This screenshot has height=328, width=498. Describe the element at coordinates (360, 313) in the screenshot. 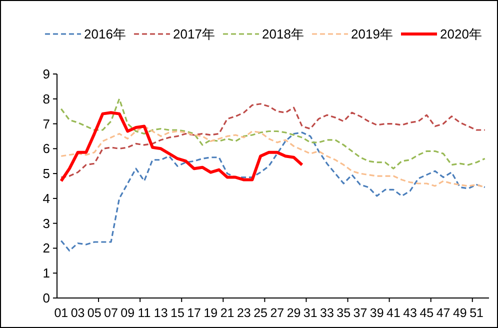

I see `x-tick-label: 37` at that location.